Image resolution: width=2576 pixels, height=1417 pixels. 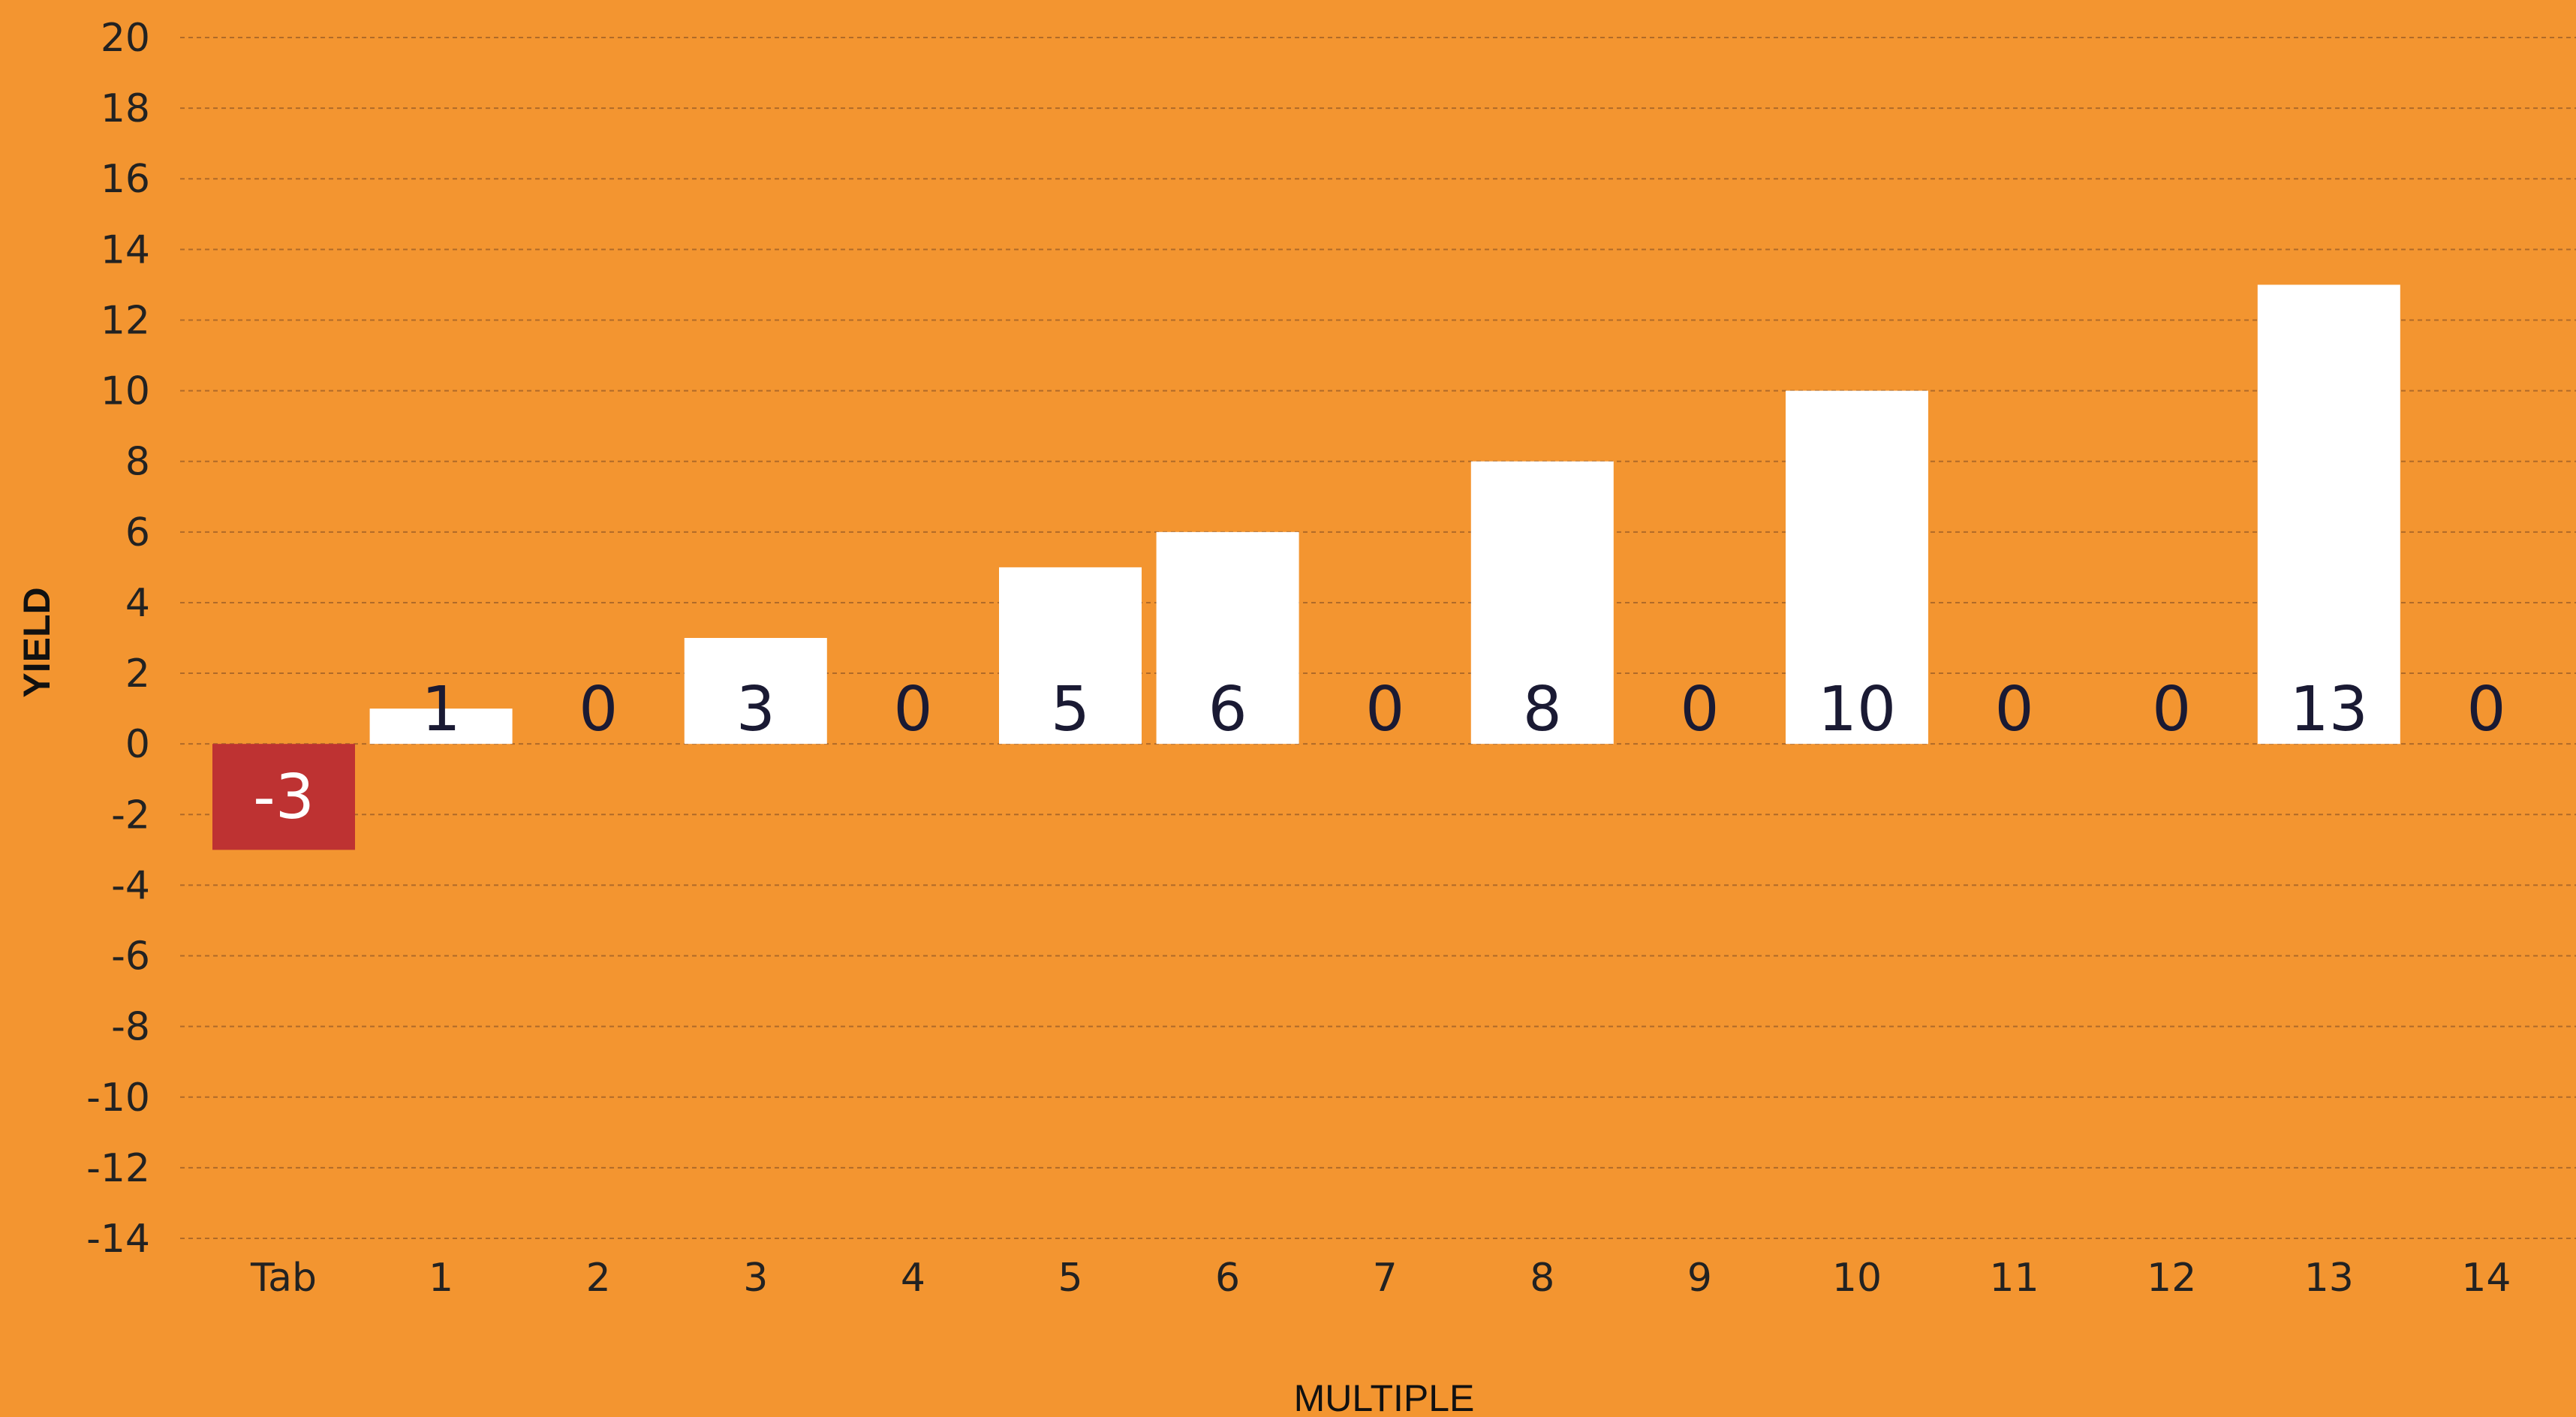 What do you see at coordinates (755, 1278) in the screenshot?
I see `x-tick-label: 3` at bounding box center [755, 1278].